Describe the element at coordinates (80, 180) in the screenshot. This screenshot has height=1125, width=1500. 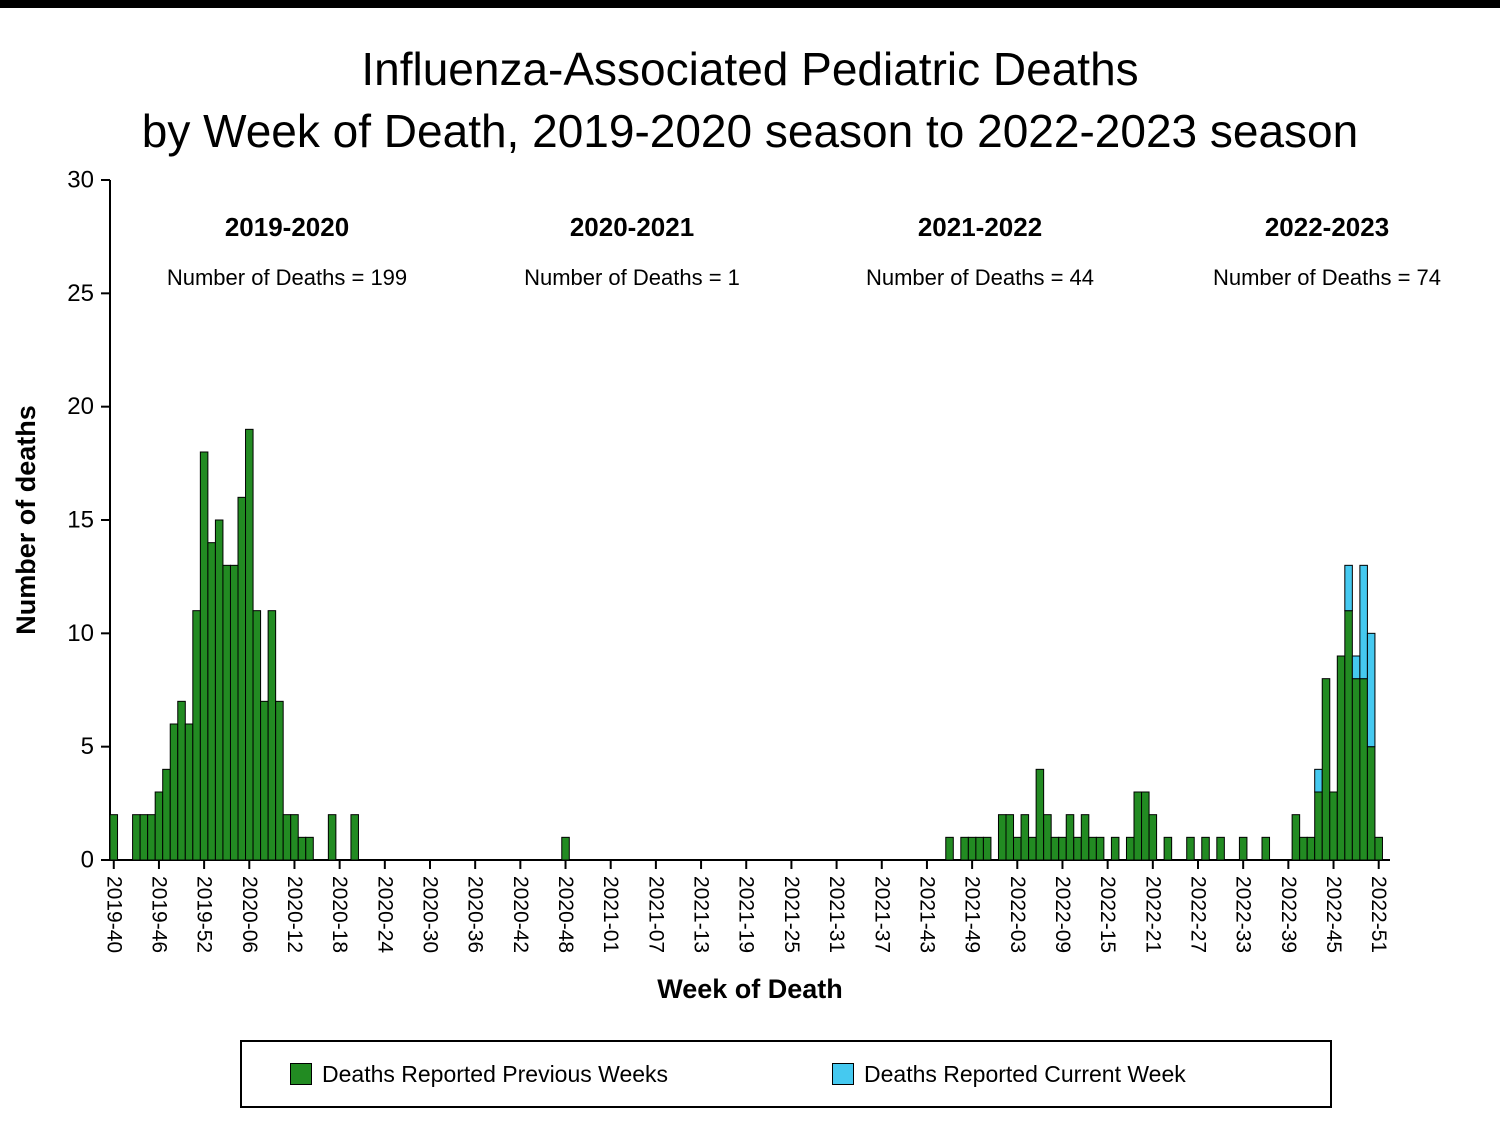
I see `y-tick-label: 30` at that location.